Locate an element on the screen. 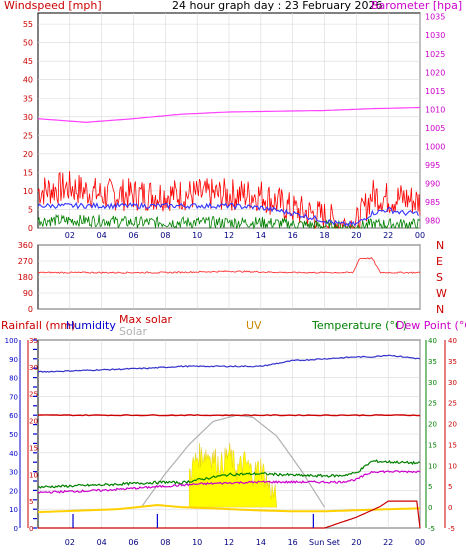  humidity-line is located at coordinates (229, 363).